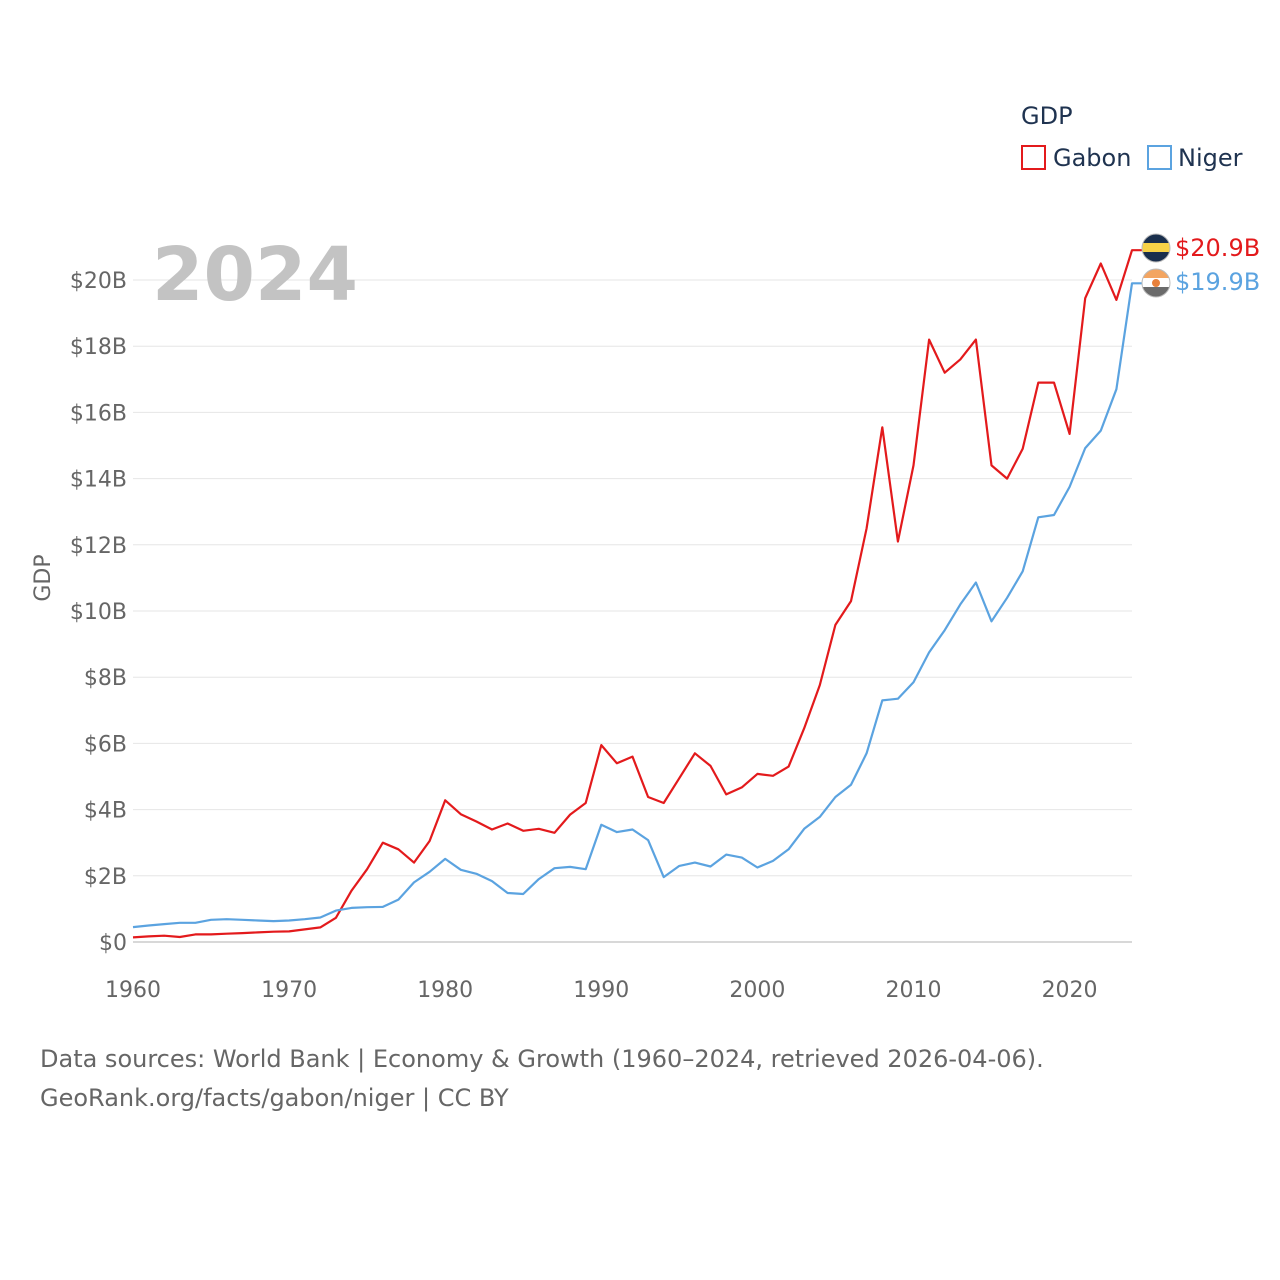 This screenshot has height=1280, width=1280. Describe the element at coordinates (913, 990) in the screenshot. I see `x-tick-label: 2010` at that location.